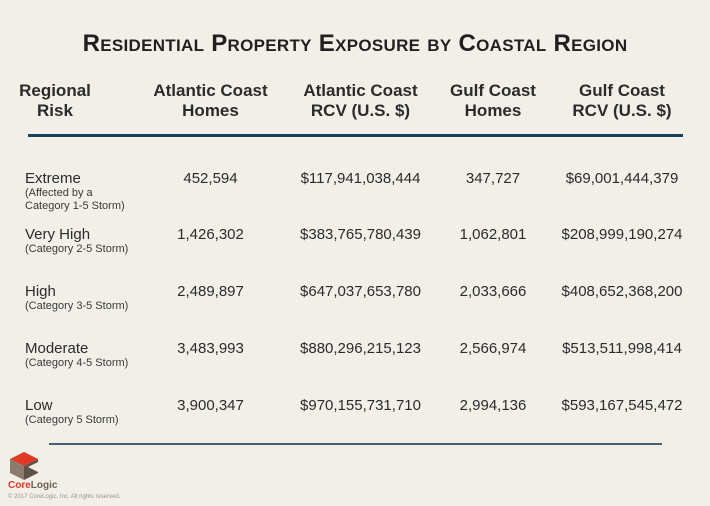 The image size is (710, 506). Describe the element at coordinates (622, 234) in the screenshot. I see `gulf-rcv-cell: $208,999,190,274` at that location.